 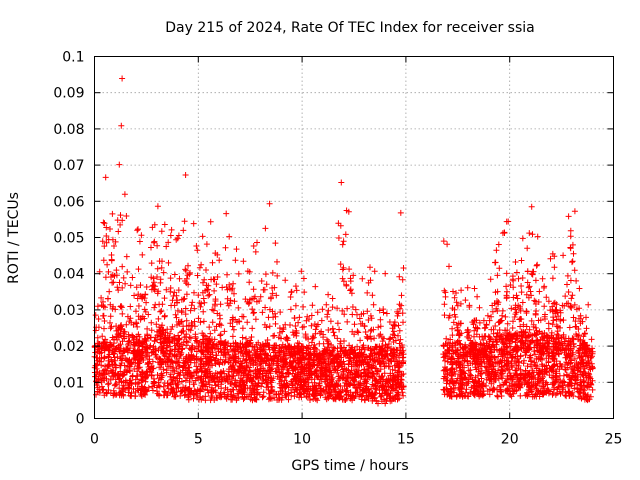 What do you see at coordinates (68, 166) in the screenshot?
I see `y-tick-label: 0.07` at bounding box center [68, 166].